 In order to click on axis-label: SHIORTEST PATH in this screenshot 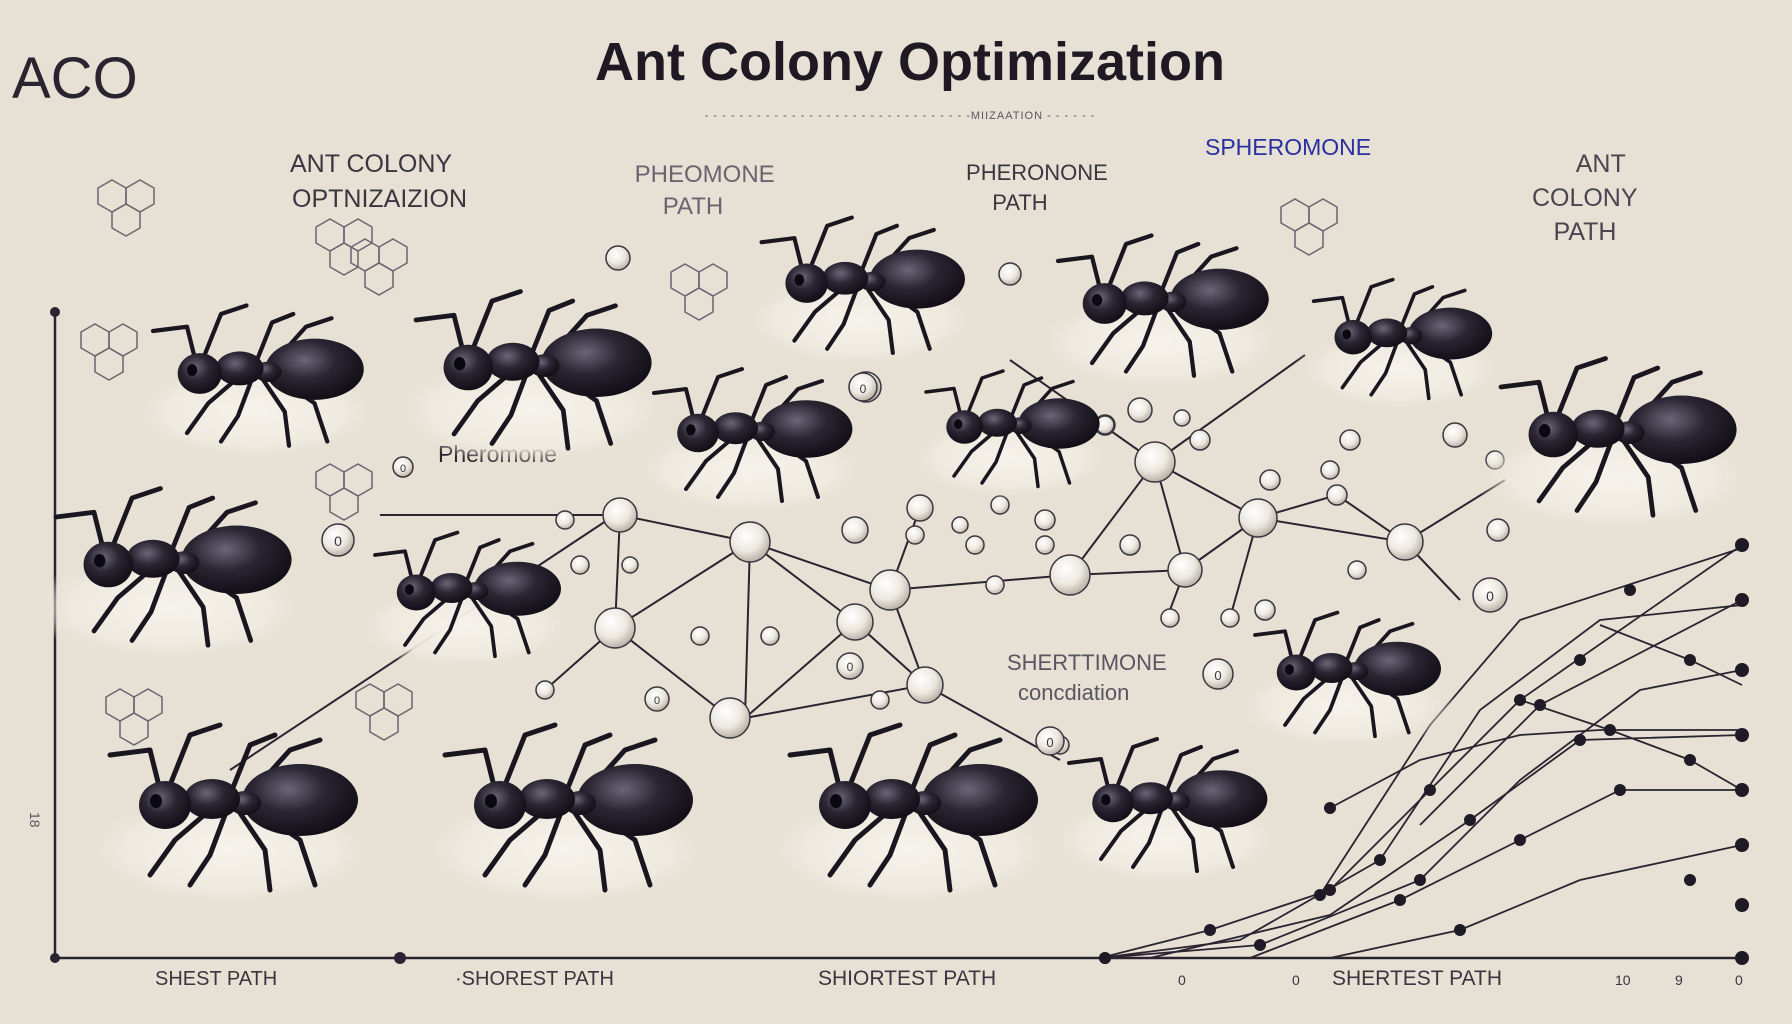, I will do `click(907, 978)`.